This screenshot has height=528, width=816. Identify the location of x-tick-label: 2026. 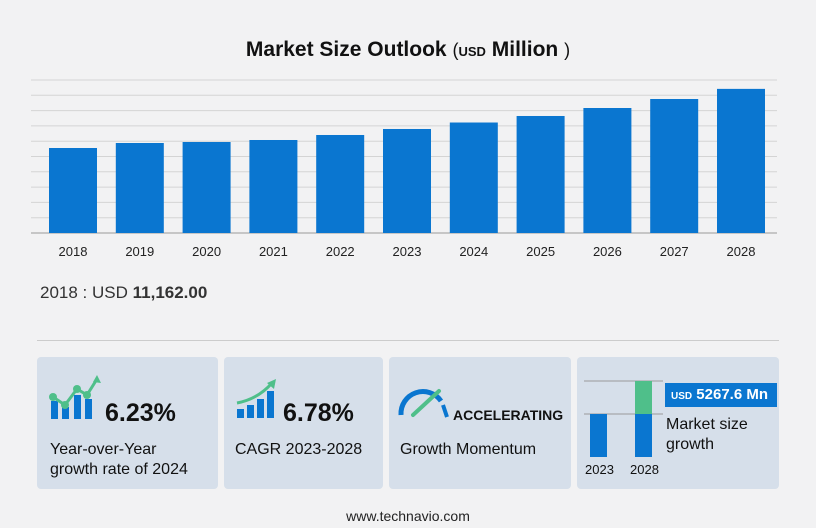
(607, 251).